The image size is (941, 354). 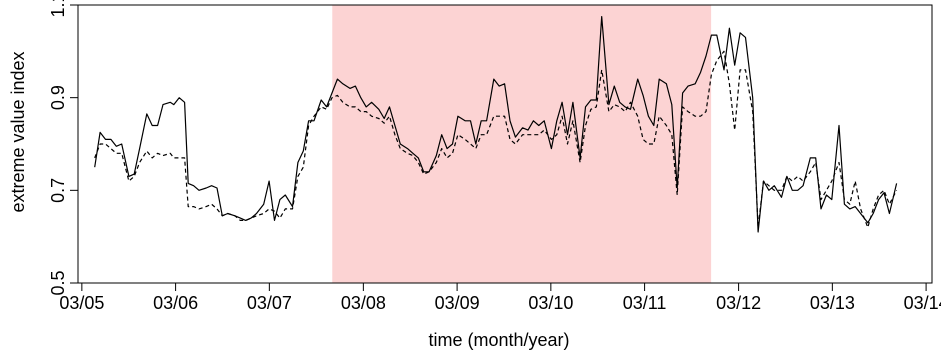 What do you see at coordinates (363, 303) in the screenshot?
I see `x-tick-label: 03/08` at bounding box center [363, 303].